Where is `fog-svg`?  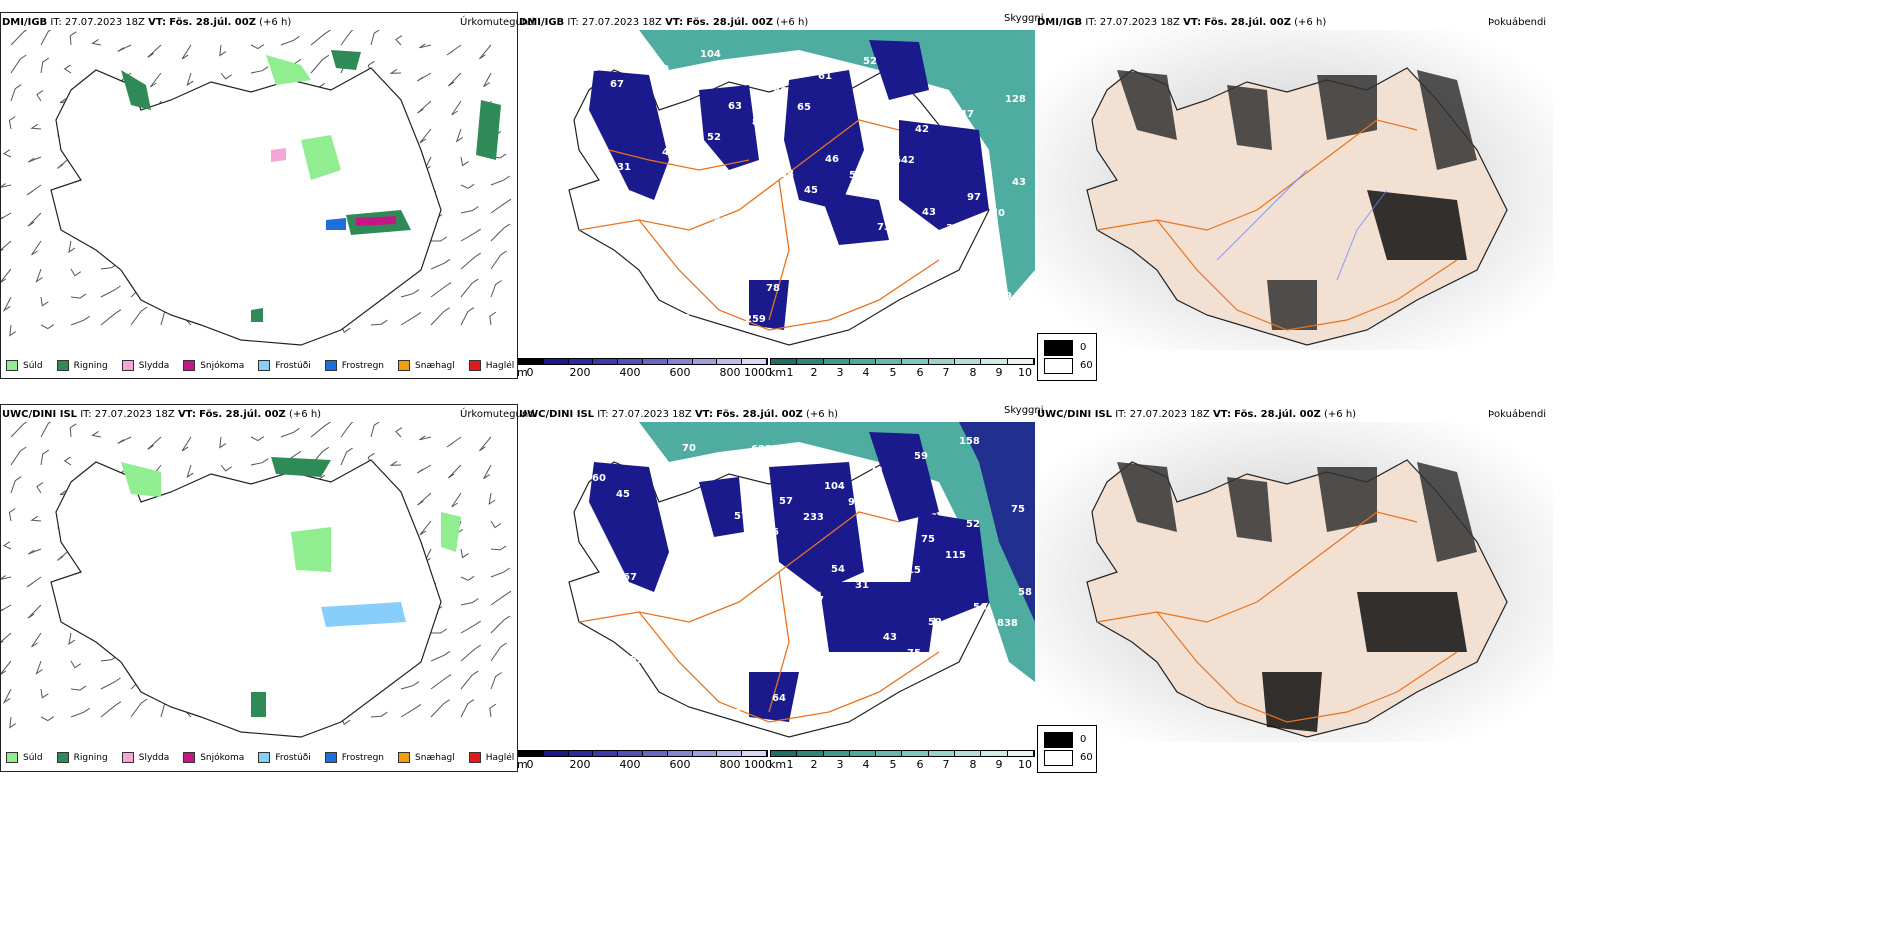 fog-svg is located at coordinates (1295, 582).